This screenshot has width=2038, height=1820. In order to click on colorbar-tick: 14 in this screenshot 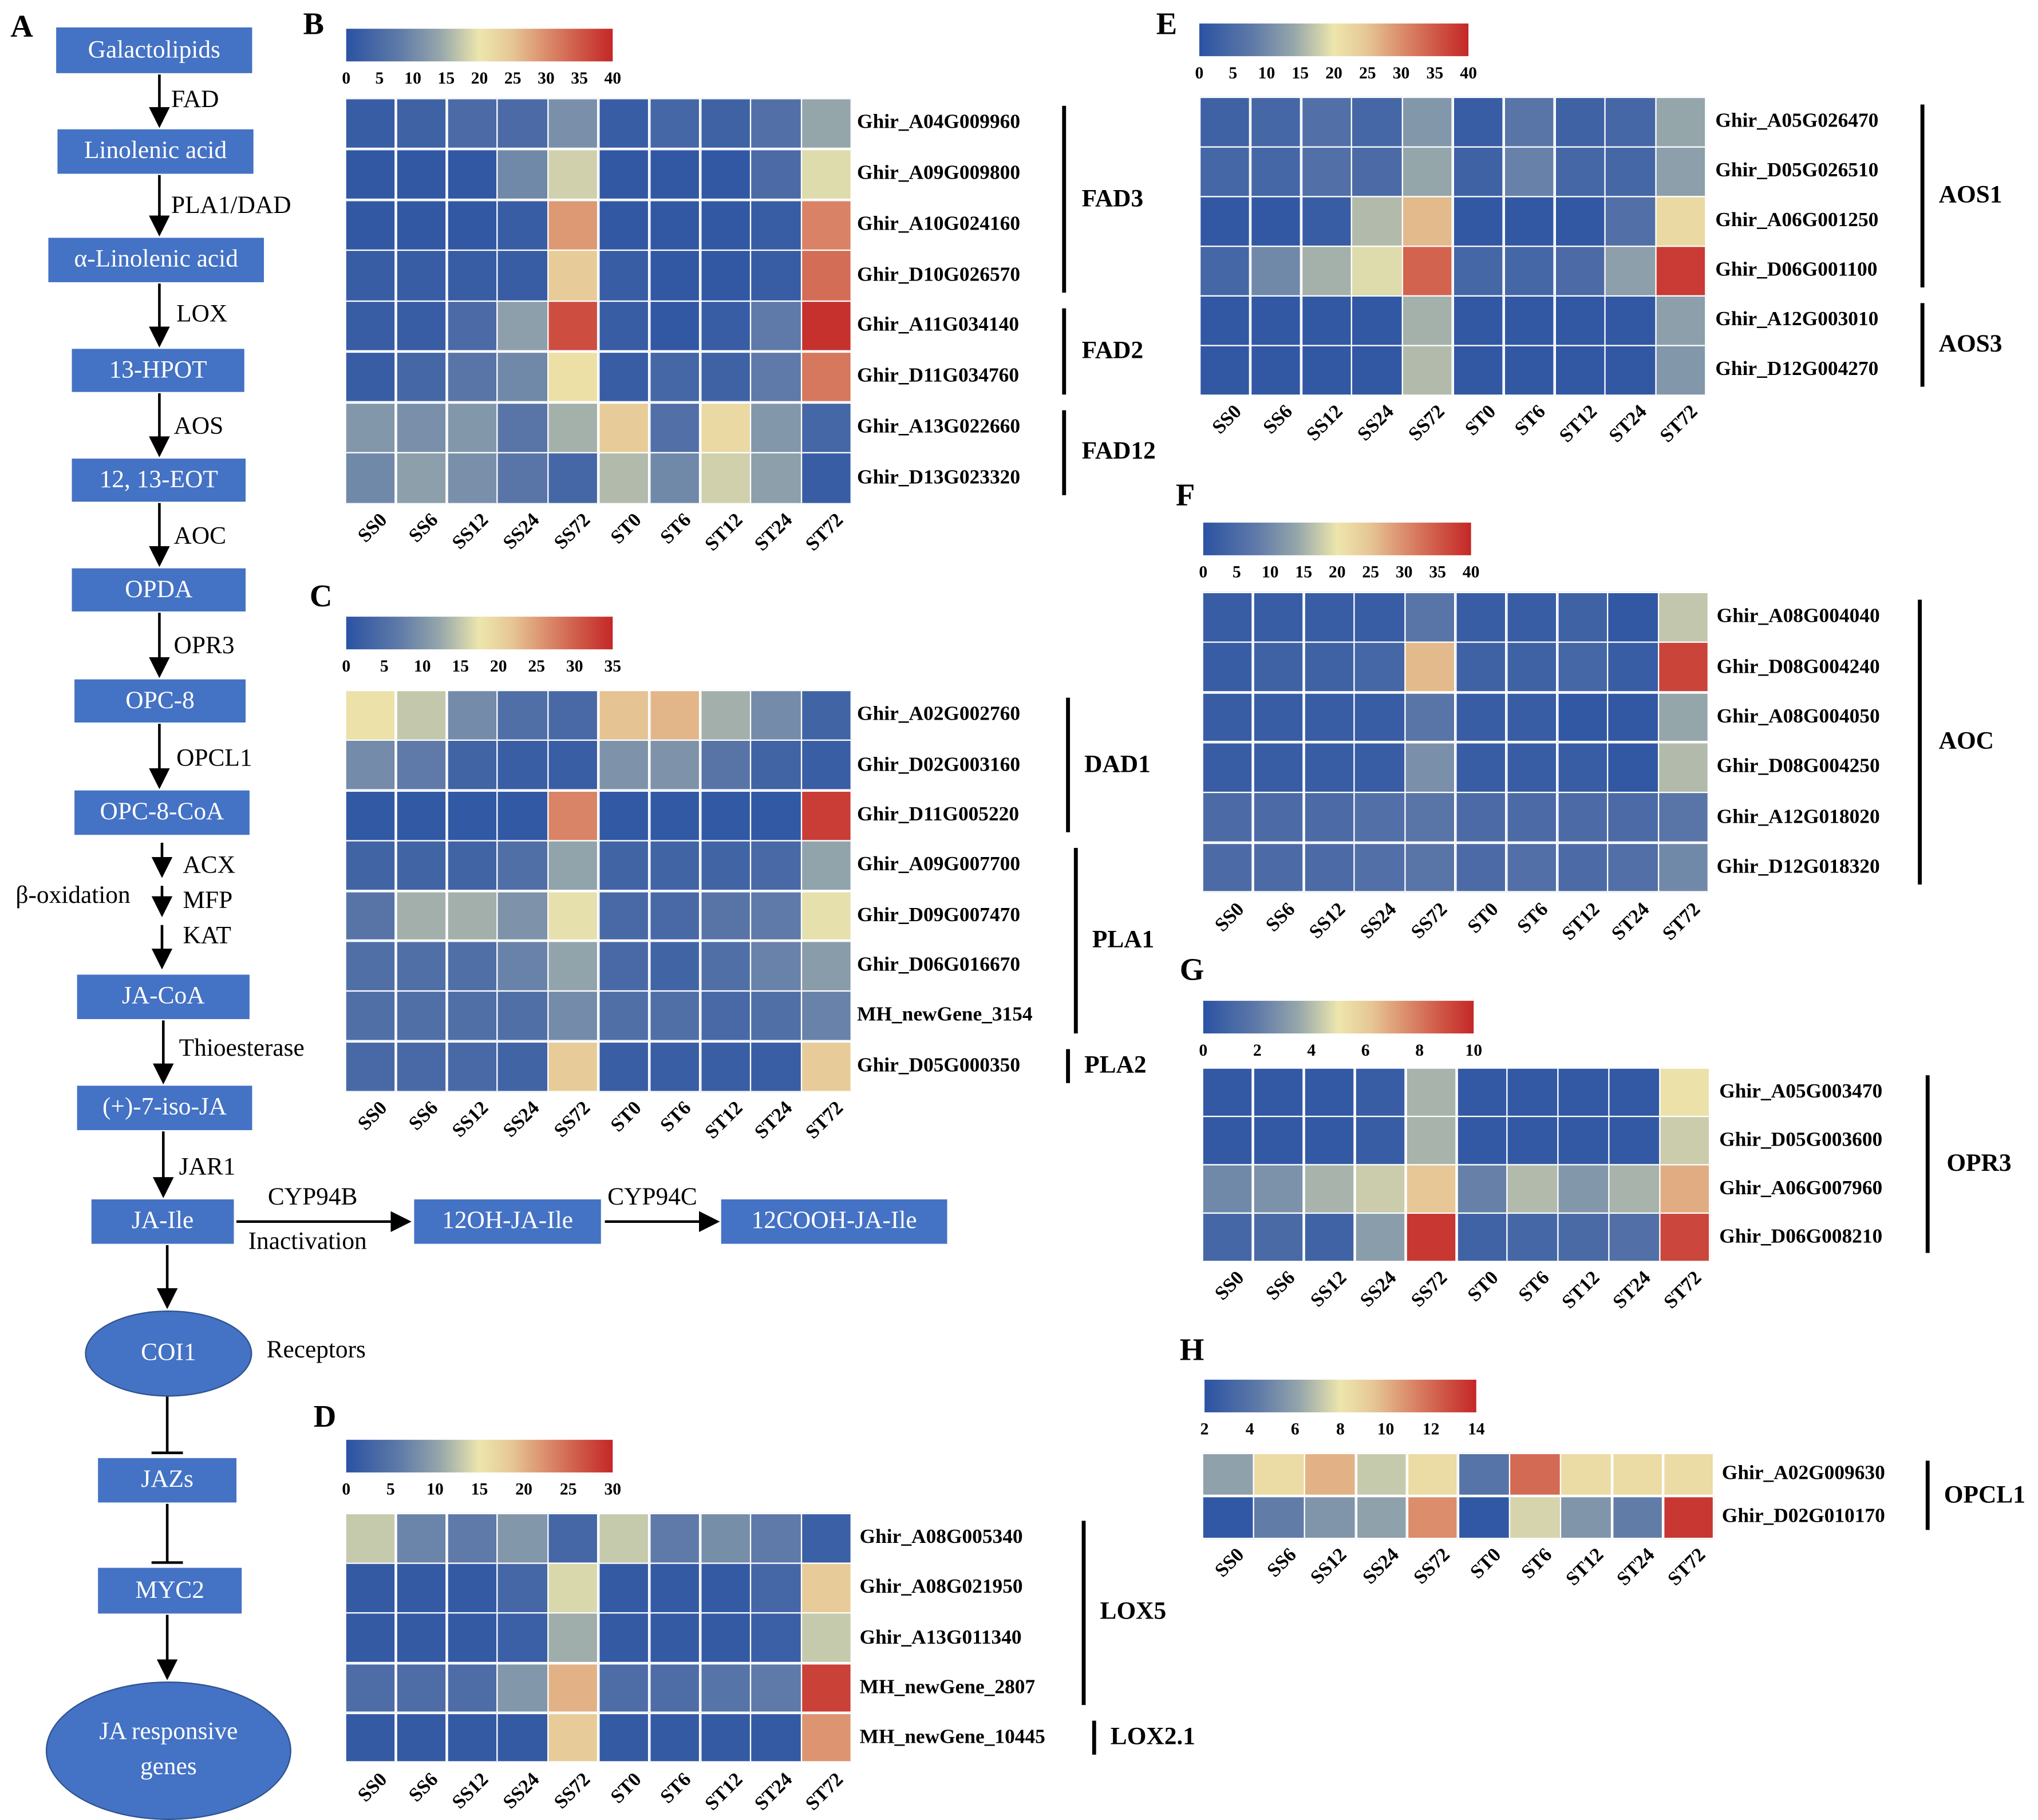, I will do `click(1476, 1429)`.